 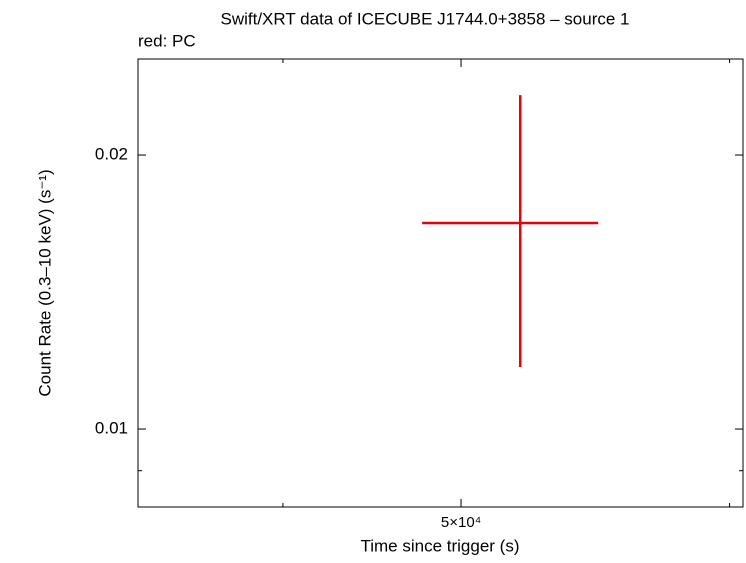 What do you see at coordinates (167, 40) in the screenshot?
I see `chart-subtitle: red: PC` at bounding box center [167, 40].